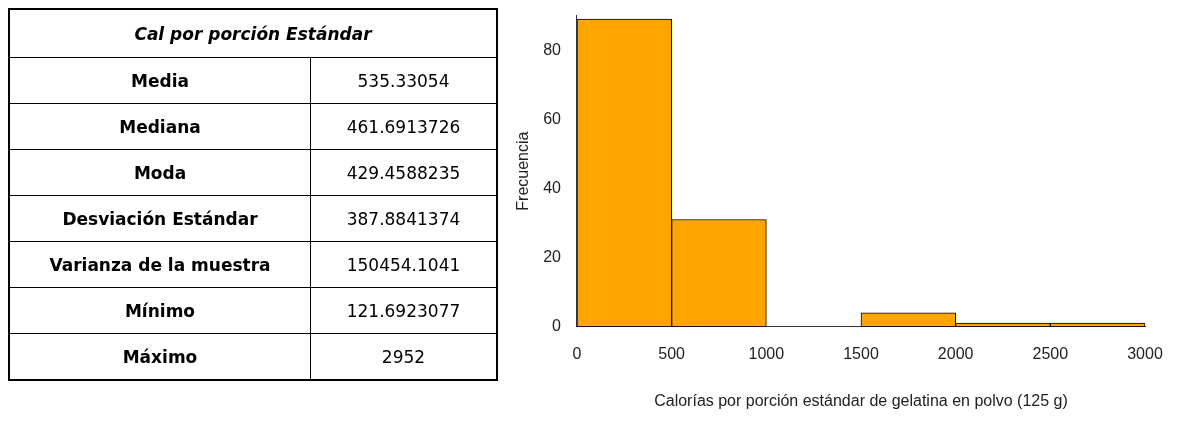 The height and width of the screenshot is (435, 1185). What do you see at coordinates (557, 326) in the screenshot?
I see `y-tick-label: 0` at bounding box center [557, 326].